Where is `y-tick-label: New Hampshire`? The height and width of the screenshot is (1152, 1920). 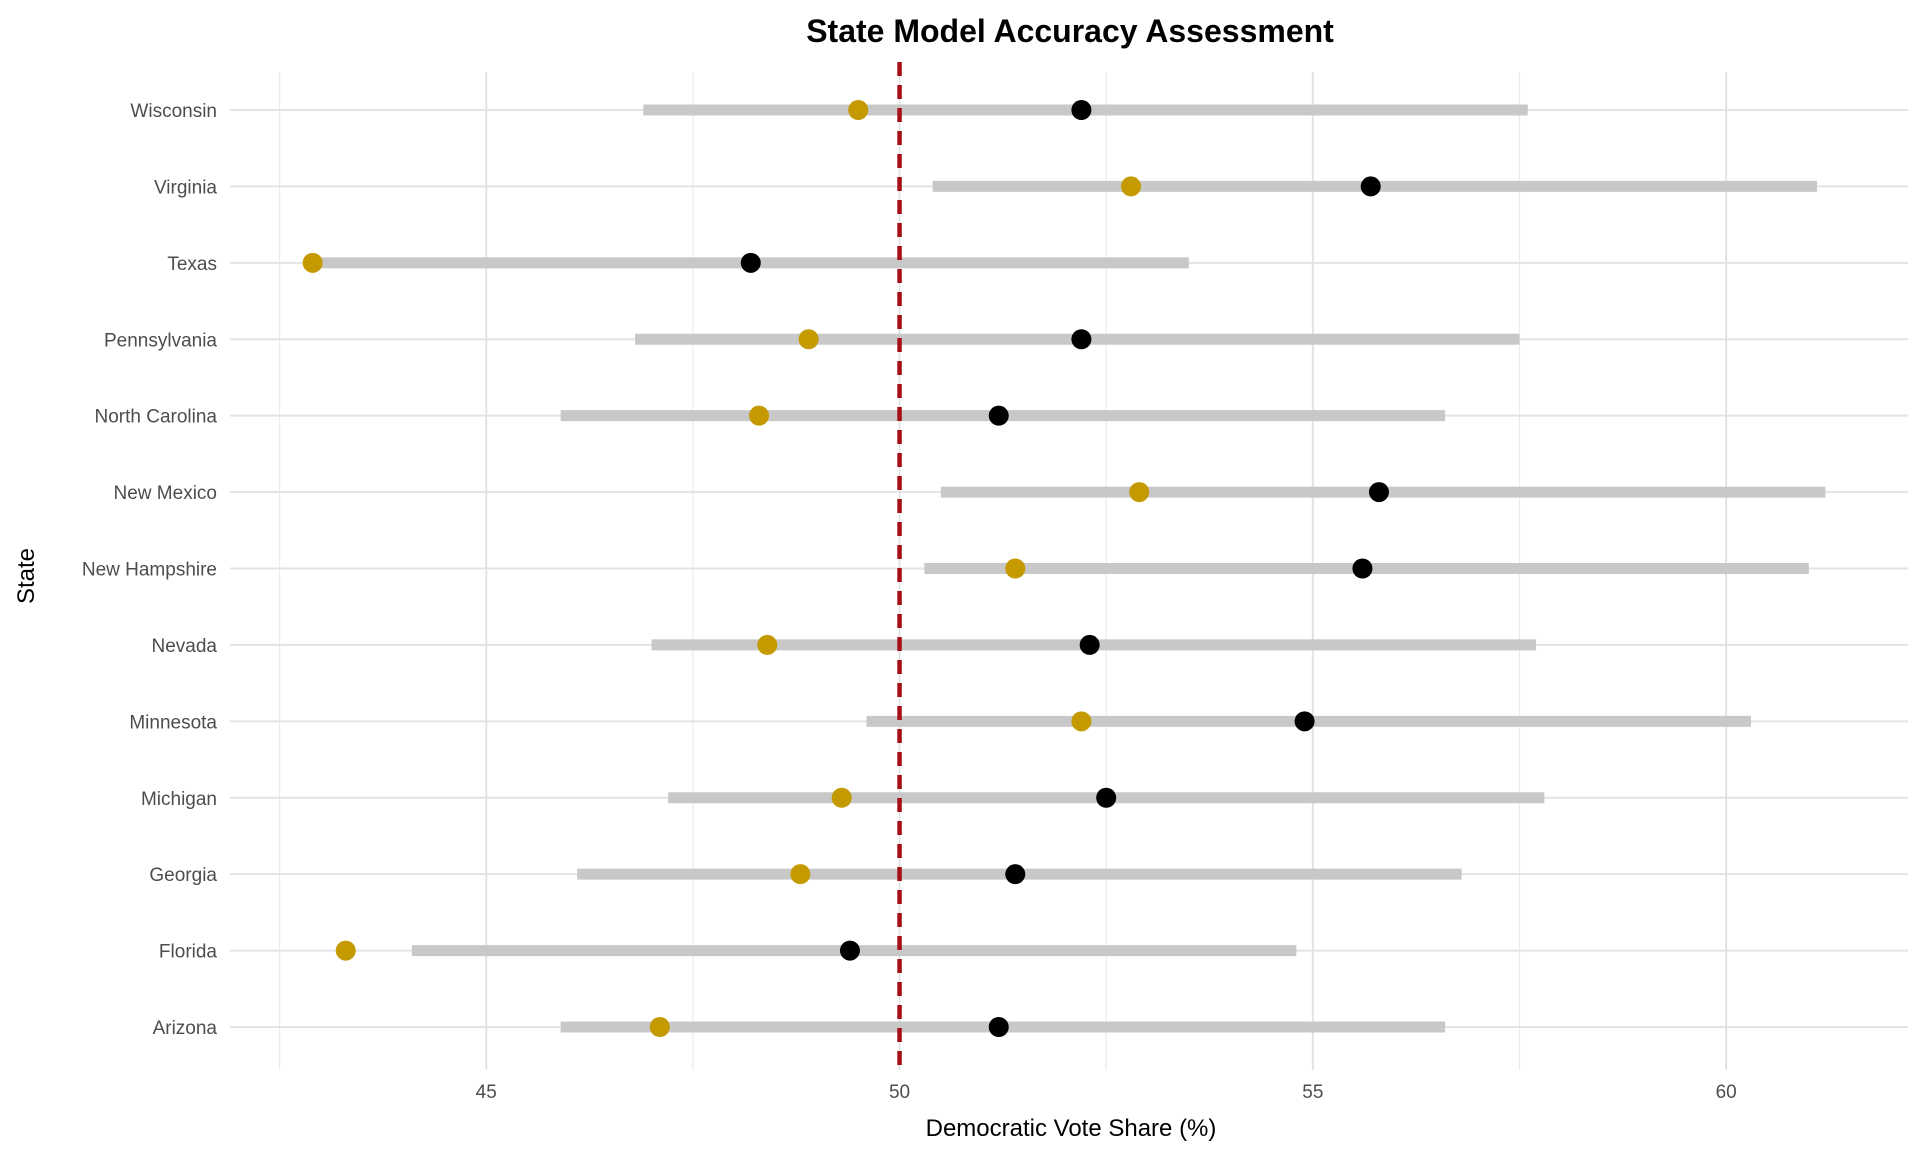
y-tick-label: New Hampshire is located at coordinates (149, 570).